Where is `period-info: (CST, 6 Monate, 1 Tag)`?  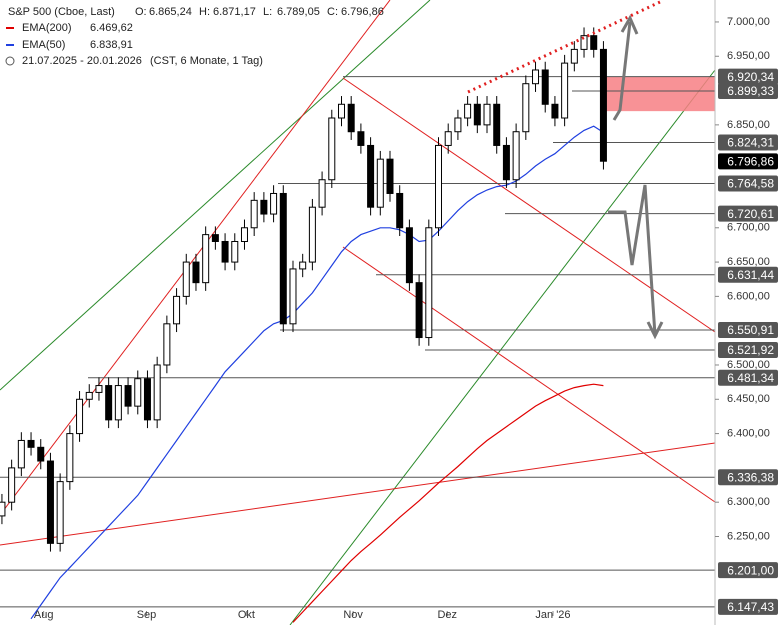 period-info: (CST, 6 Monate, 1 Tag) is located at coordinates (206, 61).